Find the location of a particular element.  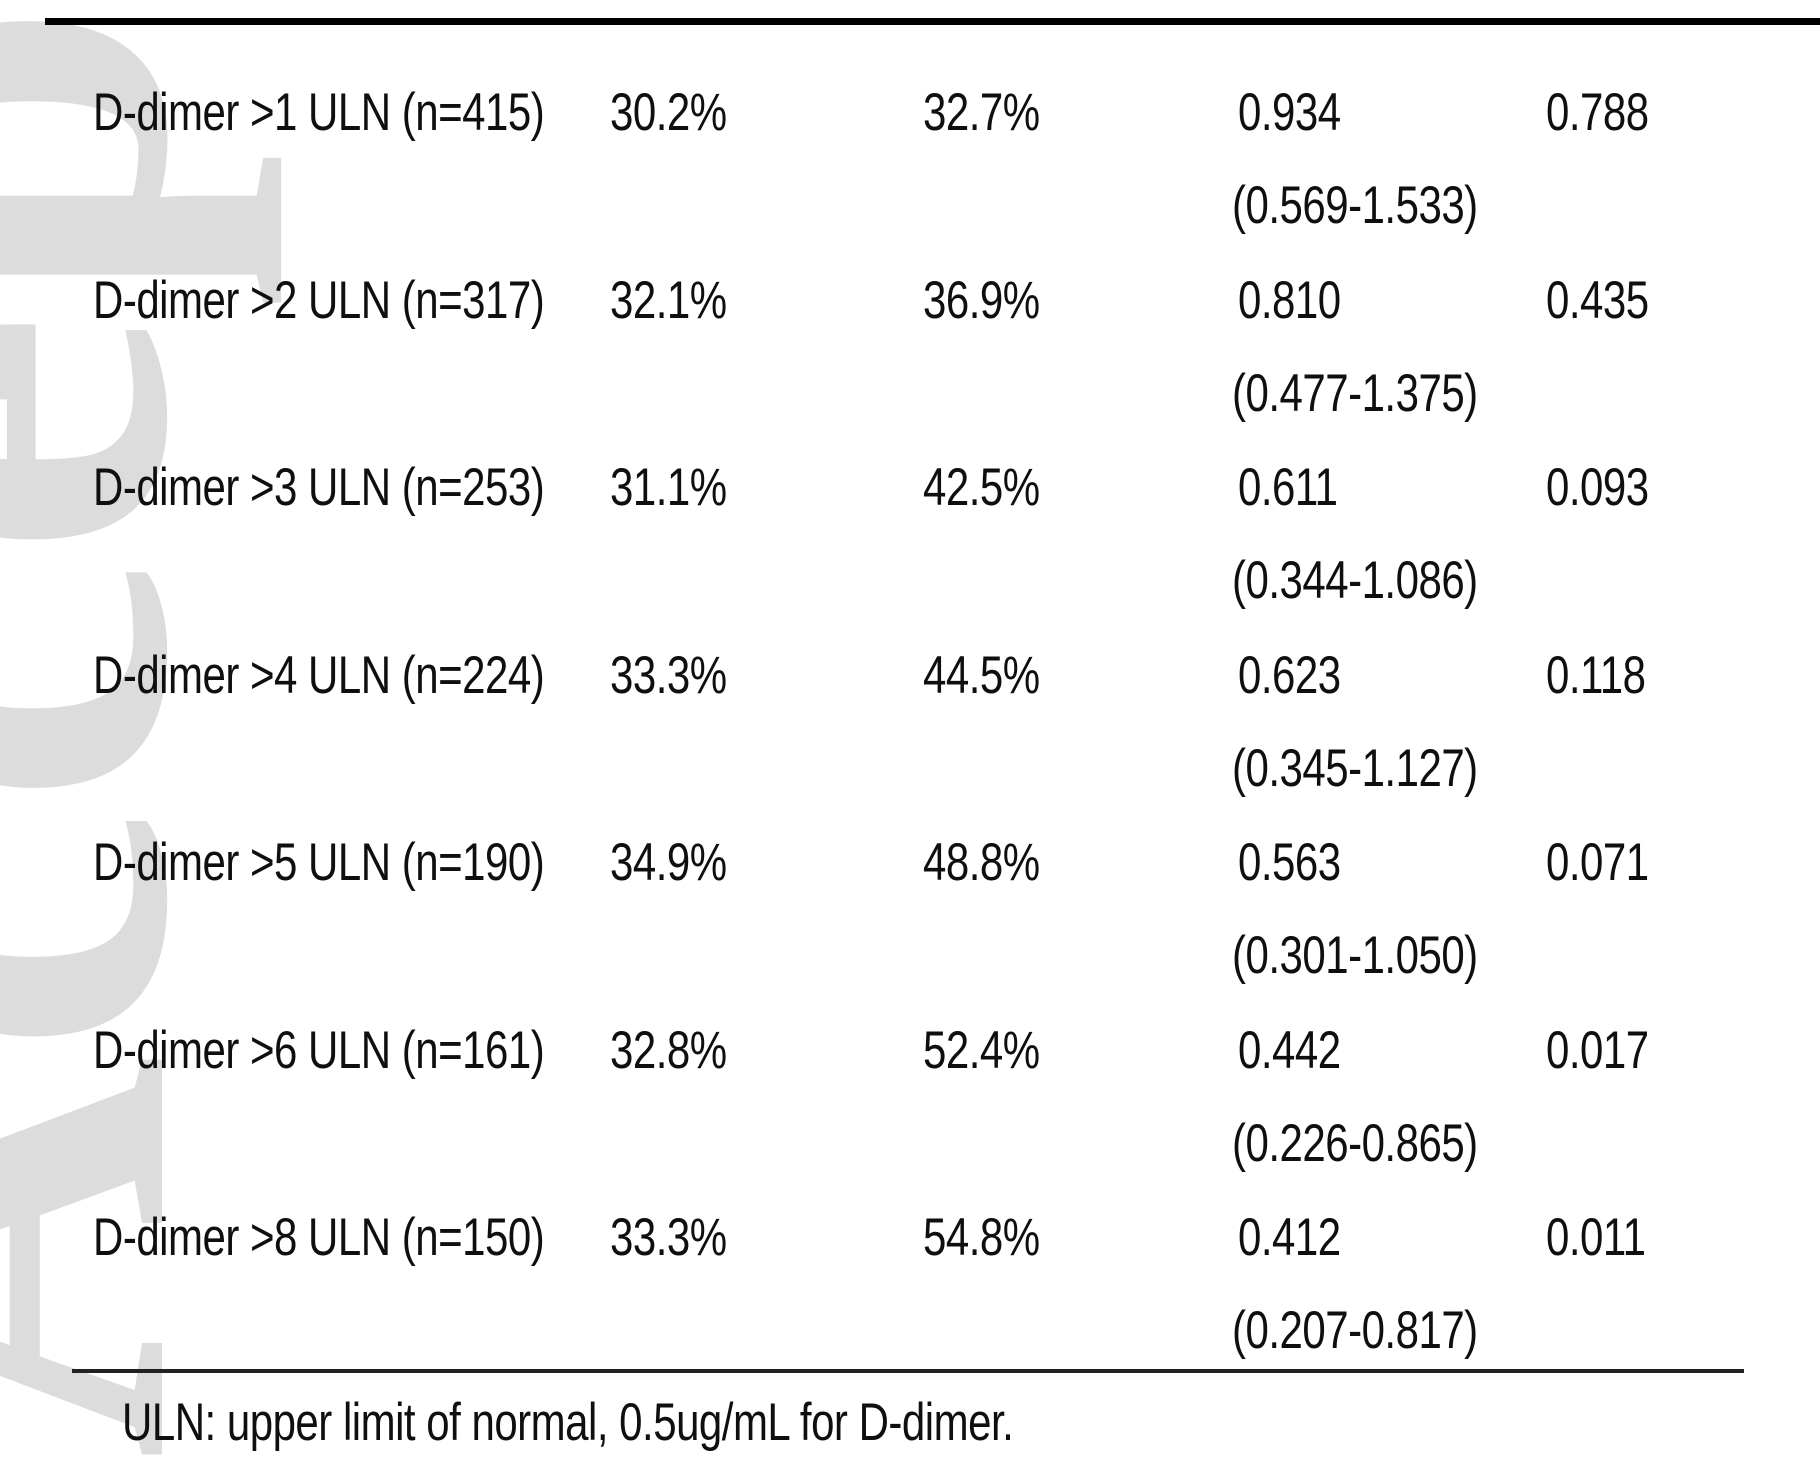

pct2-cell: 32.7% is located at coordinates (981, 111).